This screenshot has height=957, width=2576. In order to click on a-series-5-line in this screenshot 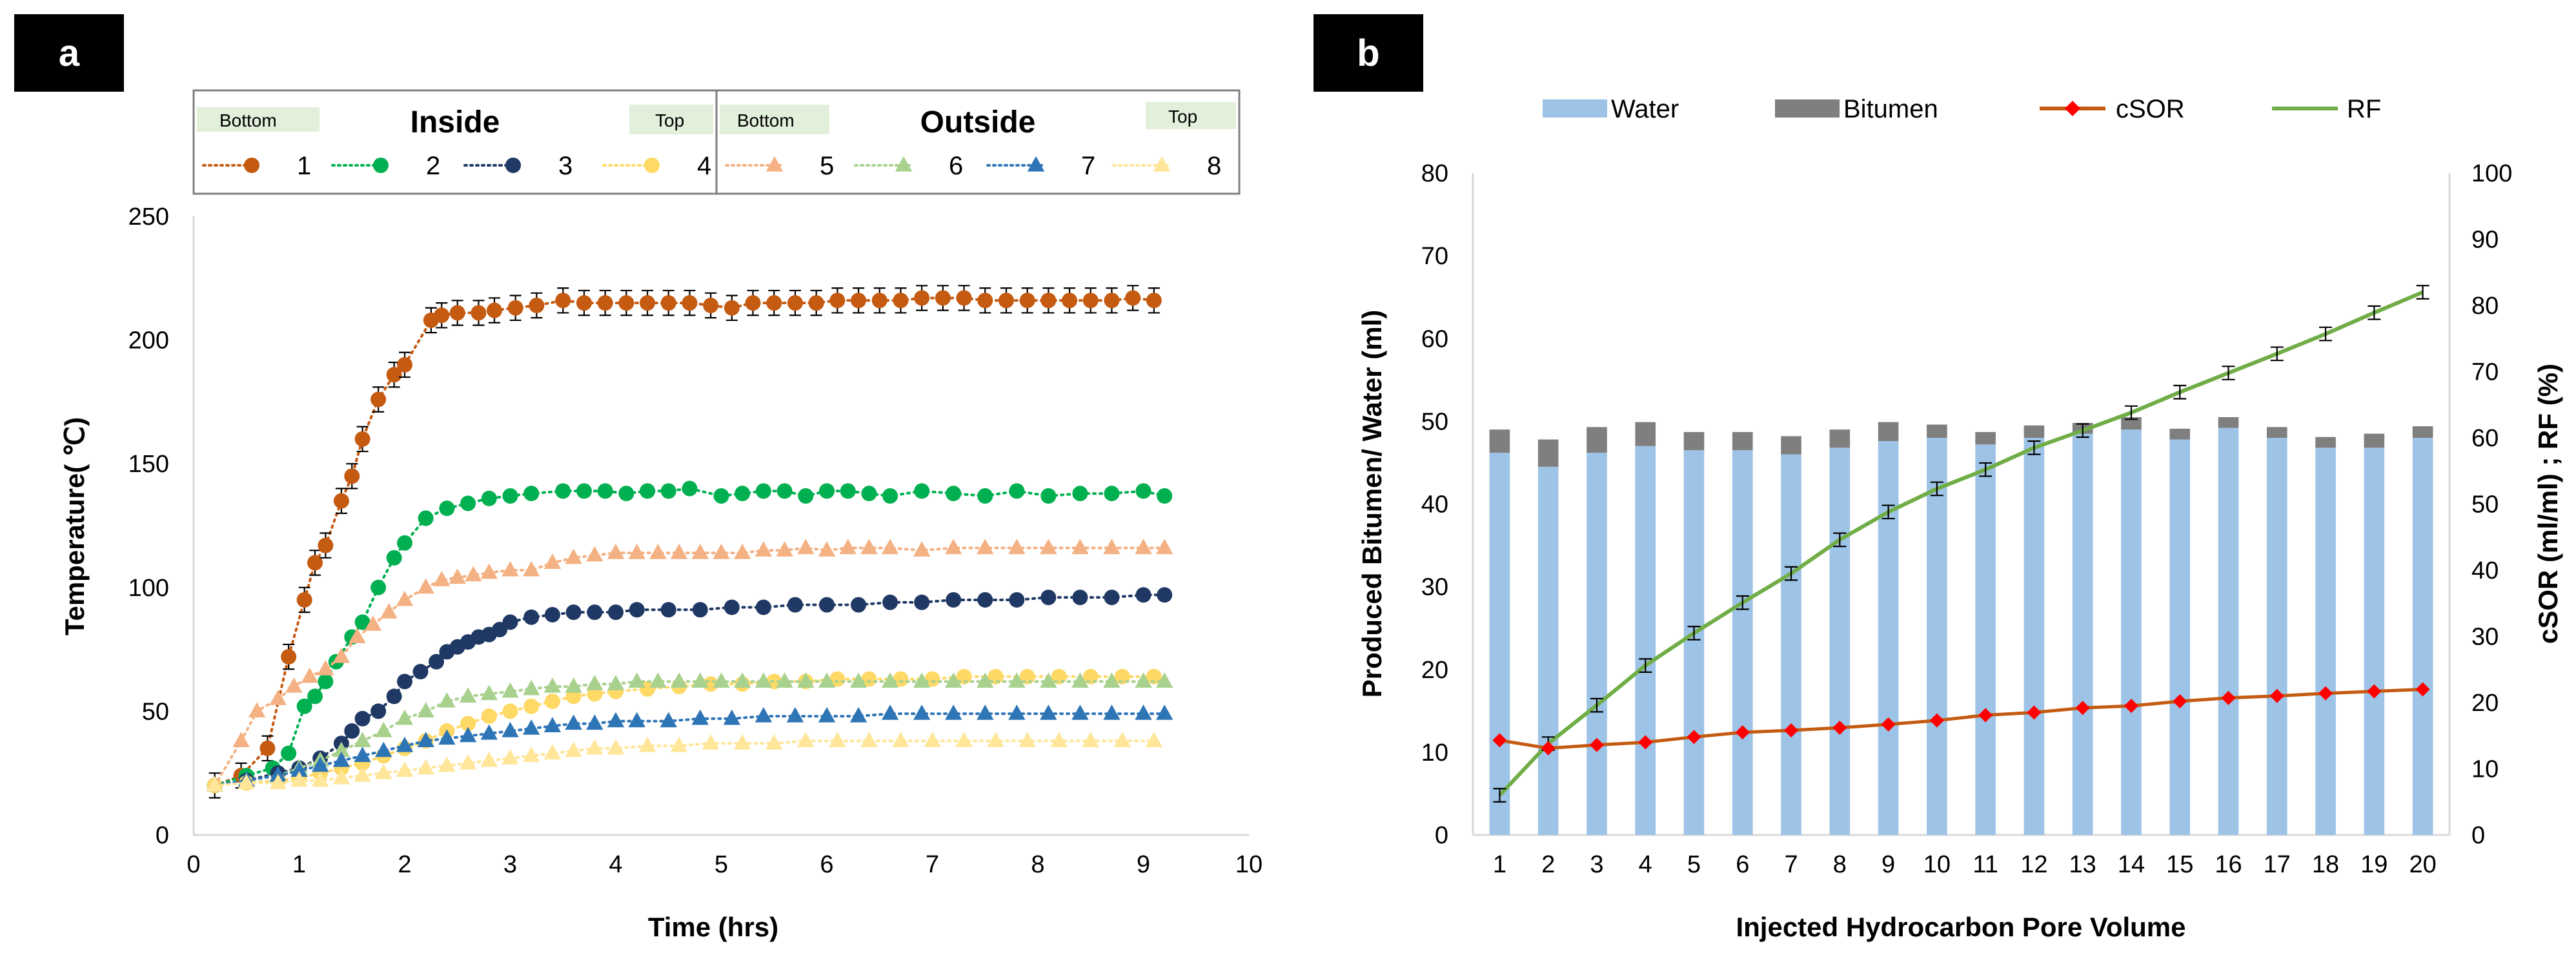, I will do `click(689, 666)`.